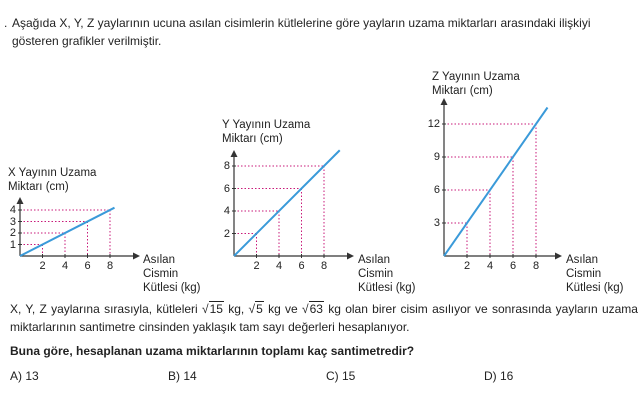 This screenshot has height=415, width=642. What do you see at coordinates (490, 266) in the screenshot?
I see `chart-z-xtick-1: 4` at bounding box center [490, 266].